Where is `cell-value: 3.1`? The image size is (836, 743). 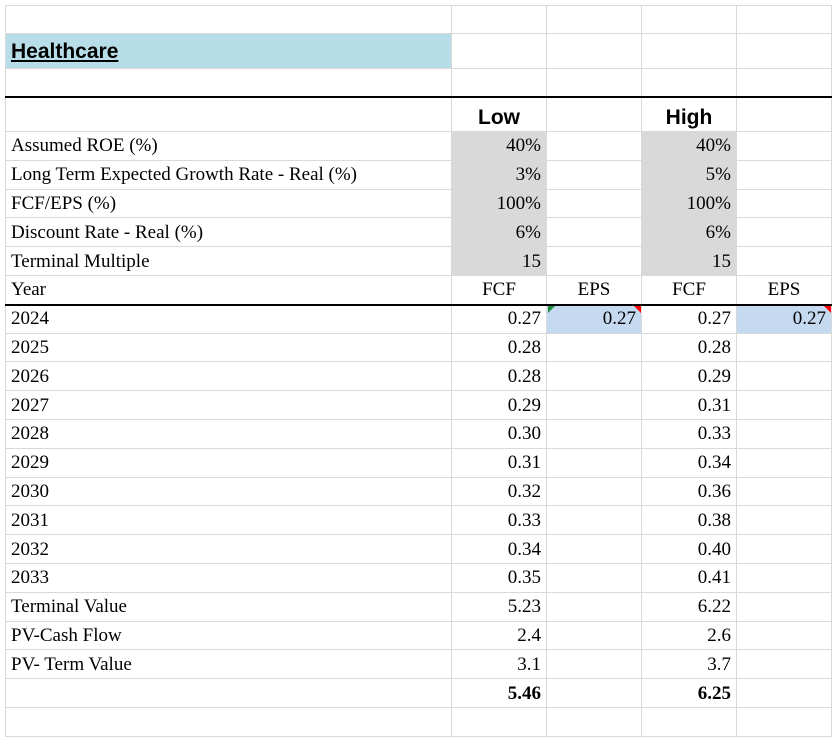 cell-value: 3.1 is located at coordinates (499, 665).